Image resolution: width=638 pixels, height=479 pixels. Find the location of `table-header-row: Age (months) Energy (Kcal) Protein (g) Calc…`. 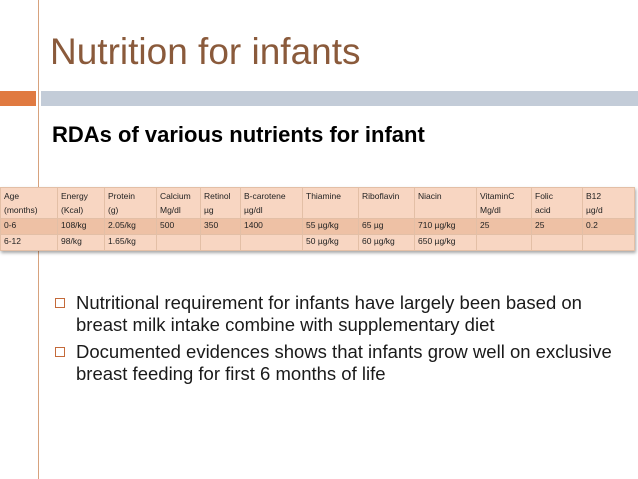

table-header-row: Age (months) Energy (Kcal) Protein (g) Calc… is located at coordinates (317, 203).